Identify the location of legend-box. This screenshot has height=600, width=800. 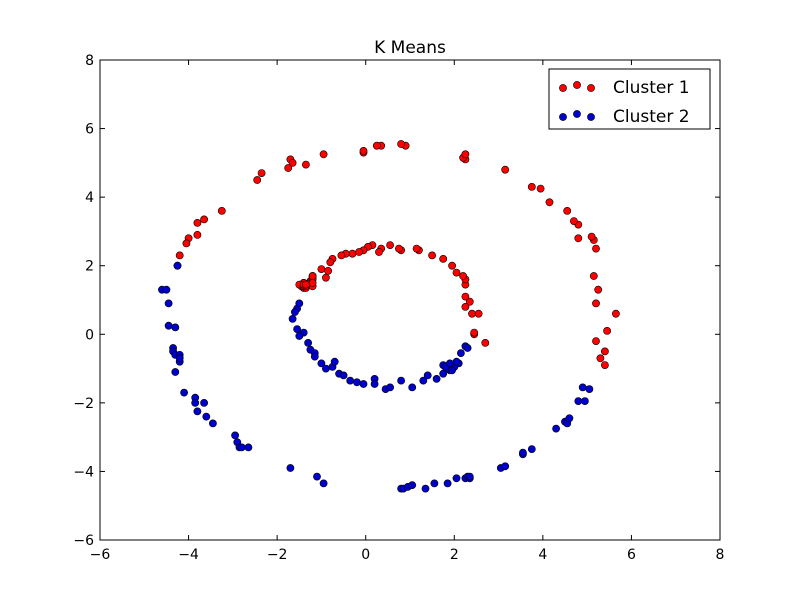
(629, 99).